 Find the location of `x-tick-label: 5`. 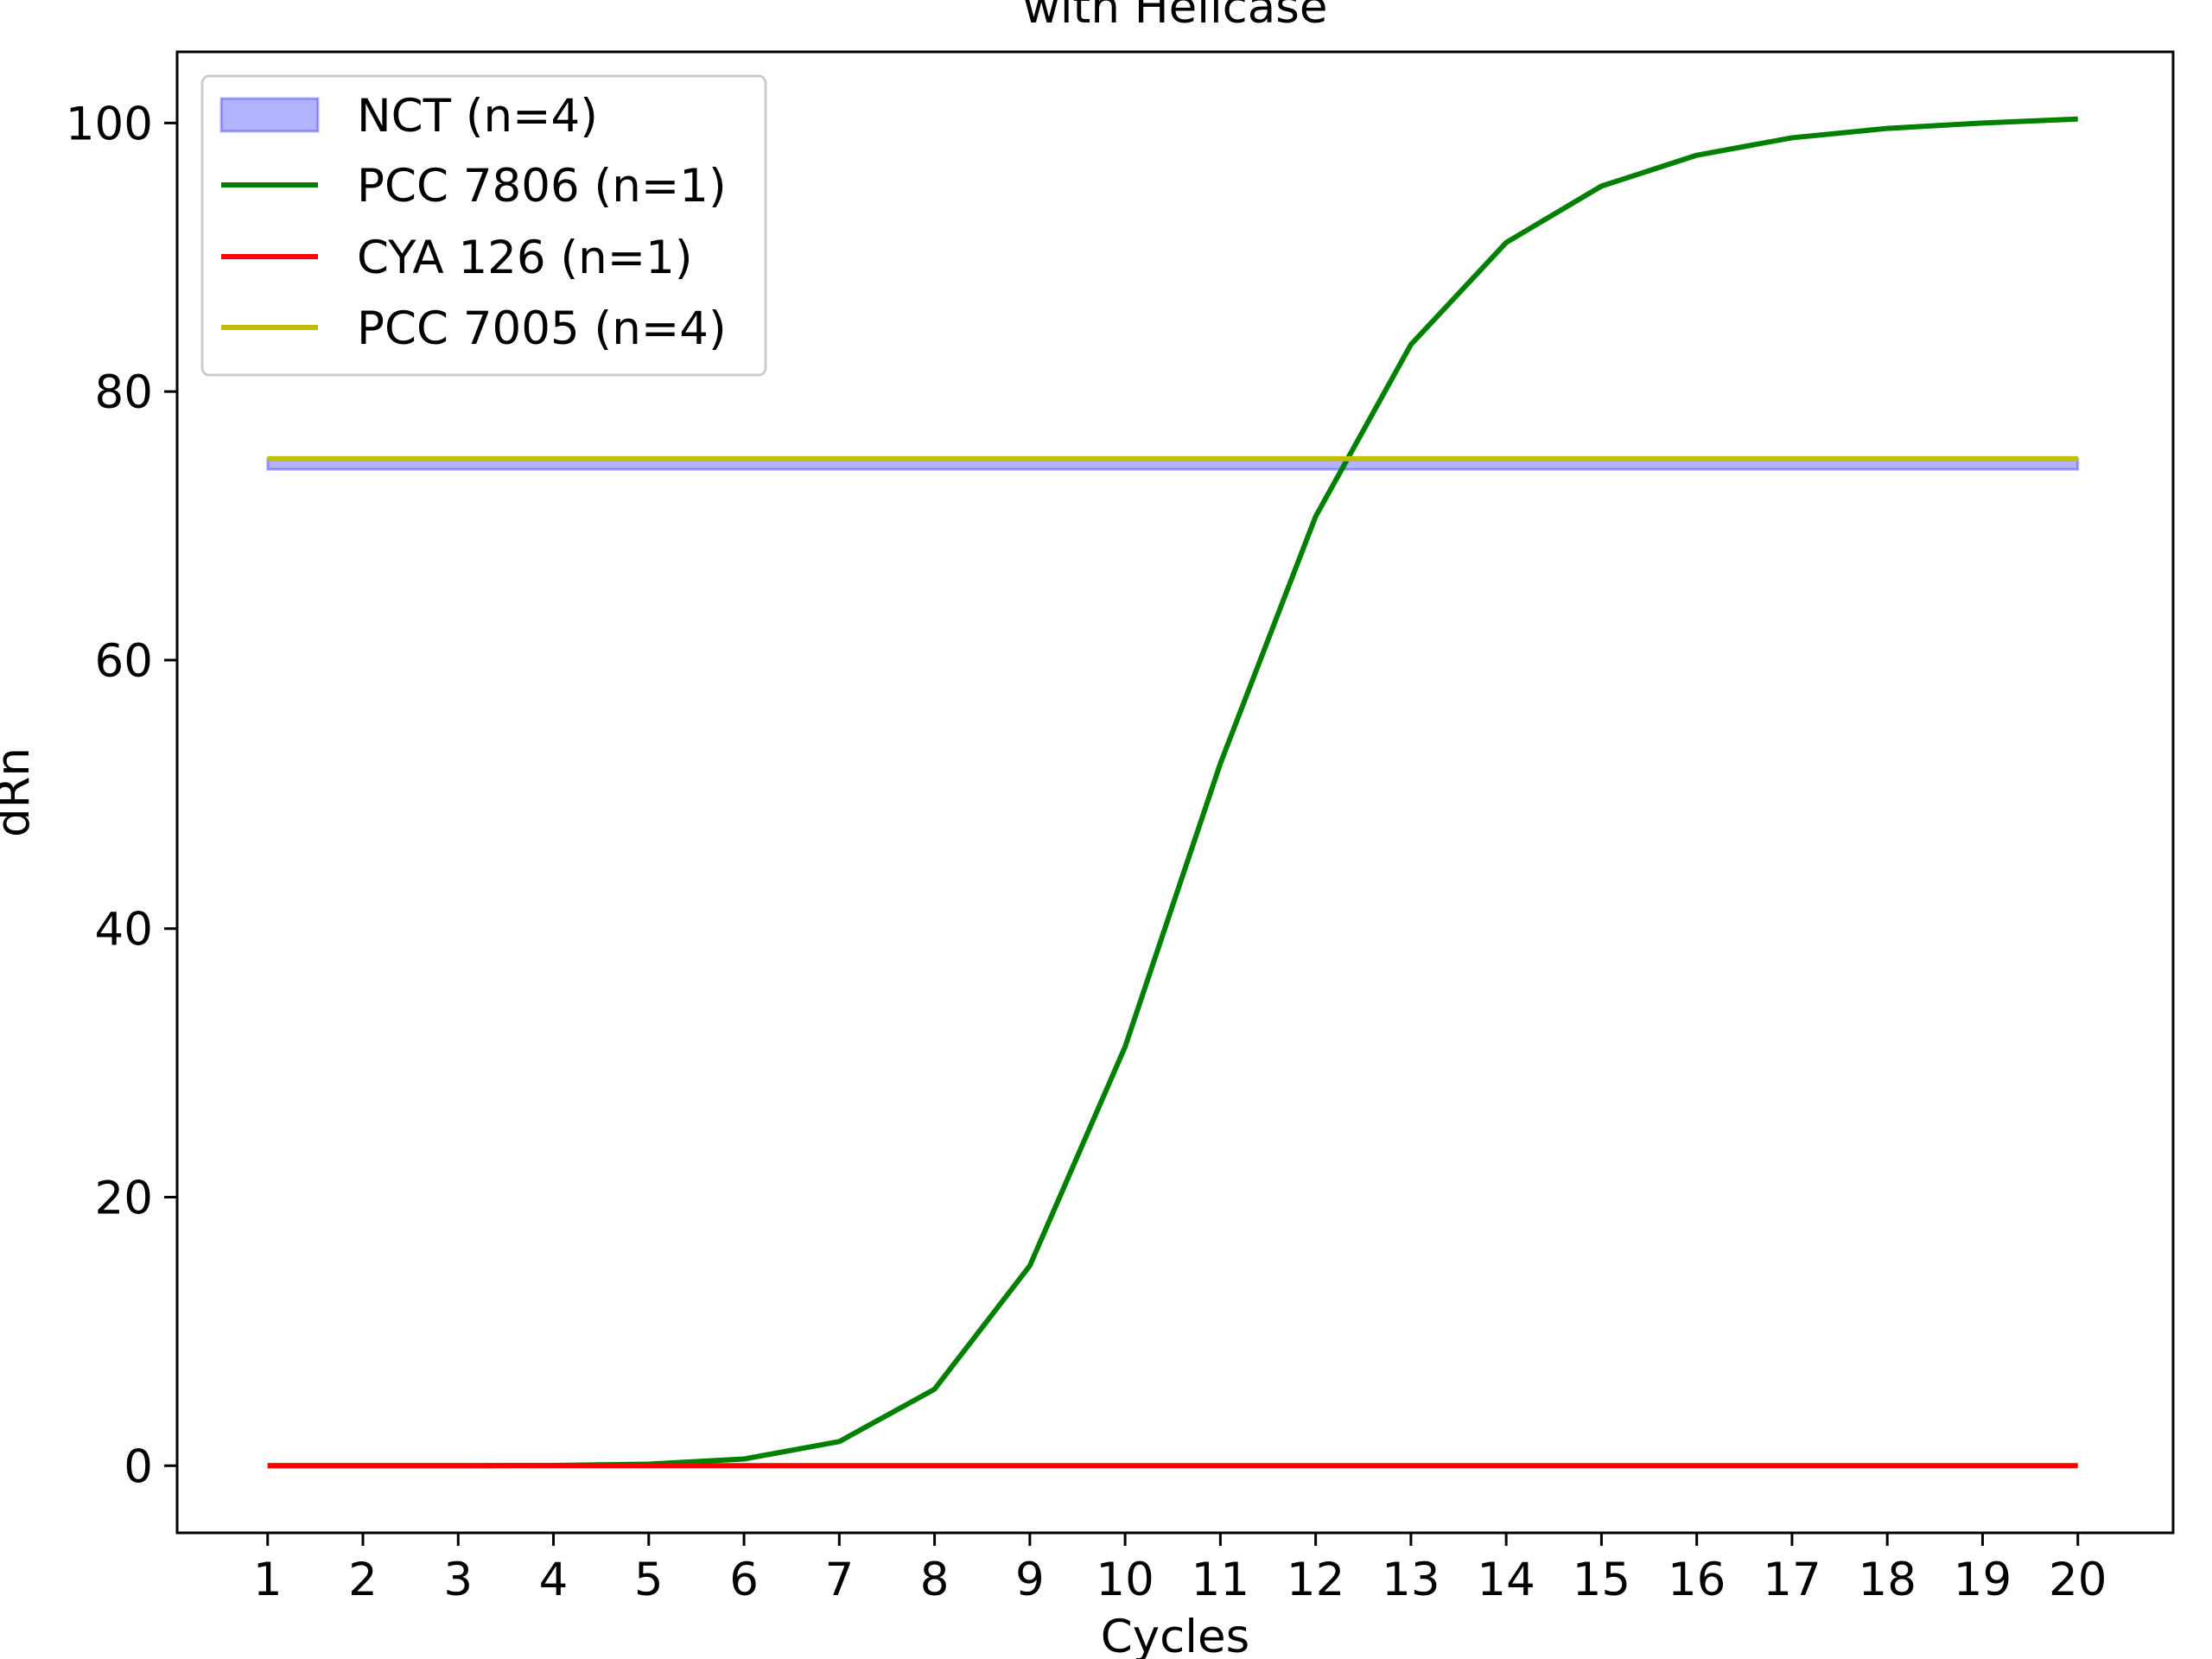

x-tick-label: 5 is located at coordinates (649, 1580).